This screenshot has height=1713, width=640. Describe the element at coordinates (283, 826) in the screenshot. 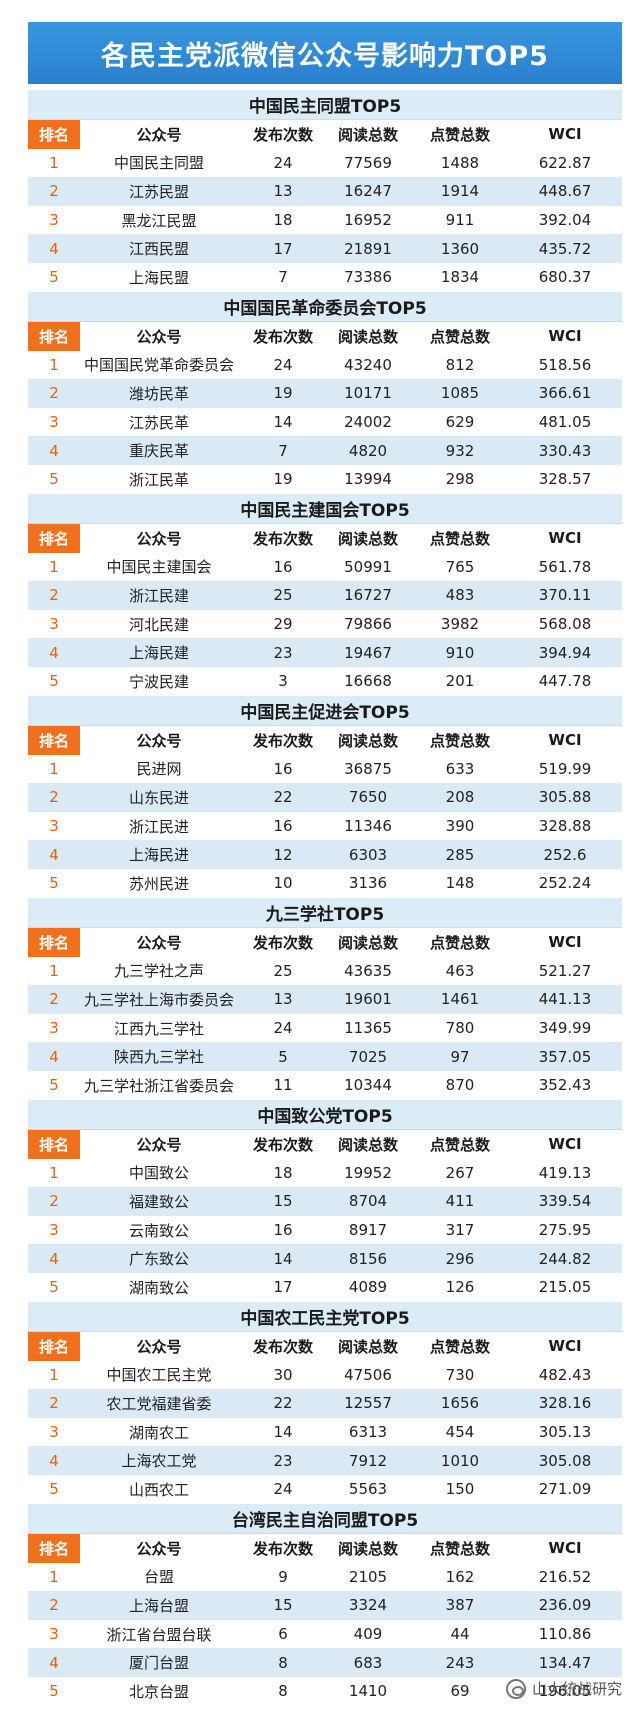

I see `cell-posts: 16` at that location.